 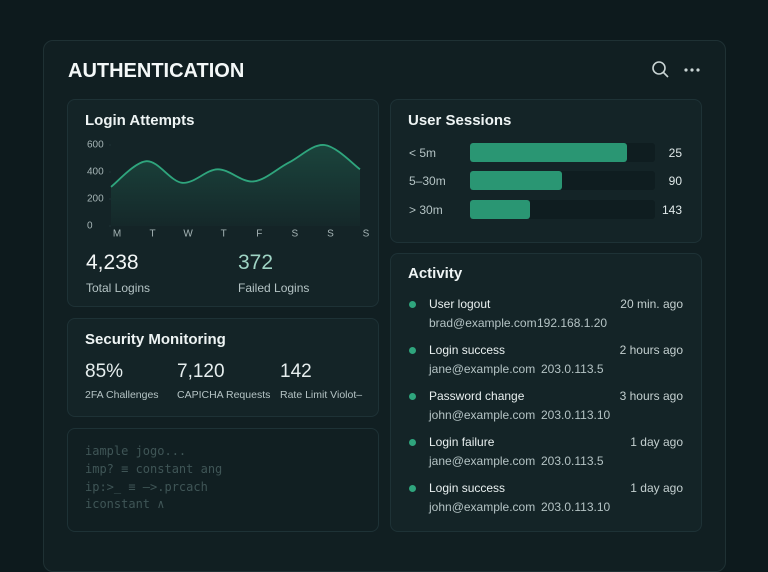 I want to click on login-chart: 0 200 400 600 M T W T F S S S, so click(x=228, y=190).